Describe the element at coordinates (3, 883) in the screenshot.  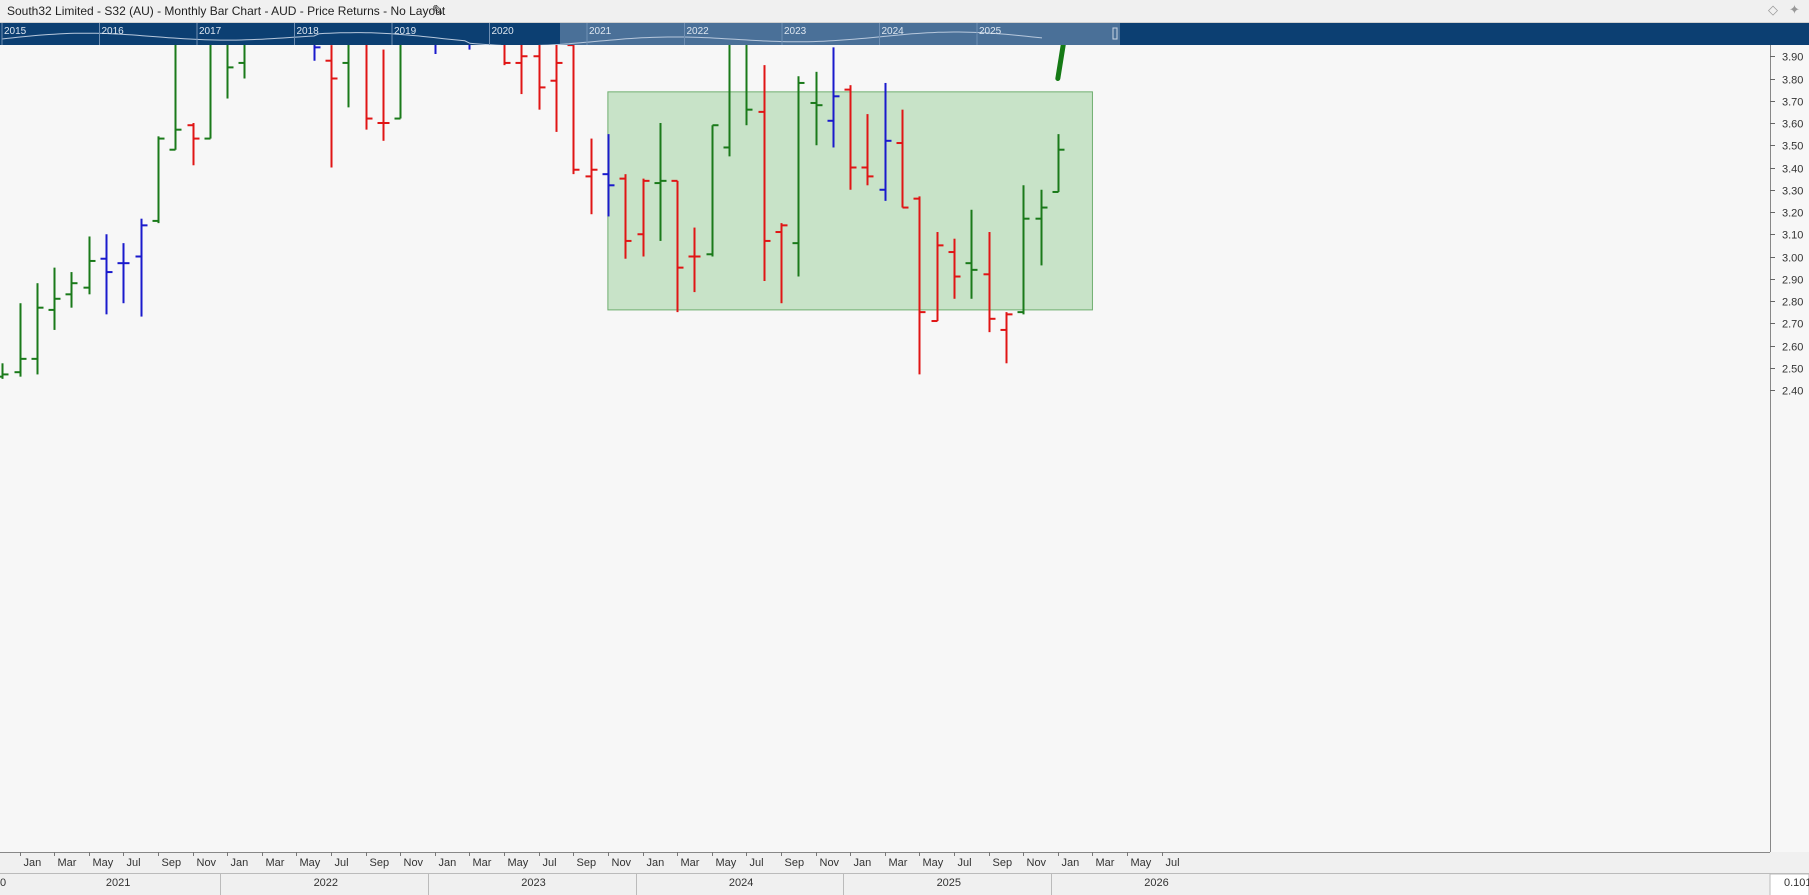
I see `time-axis-cut-label: 0` at that location.